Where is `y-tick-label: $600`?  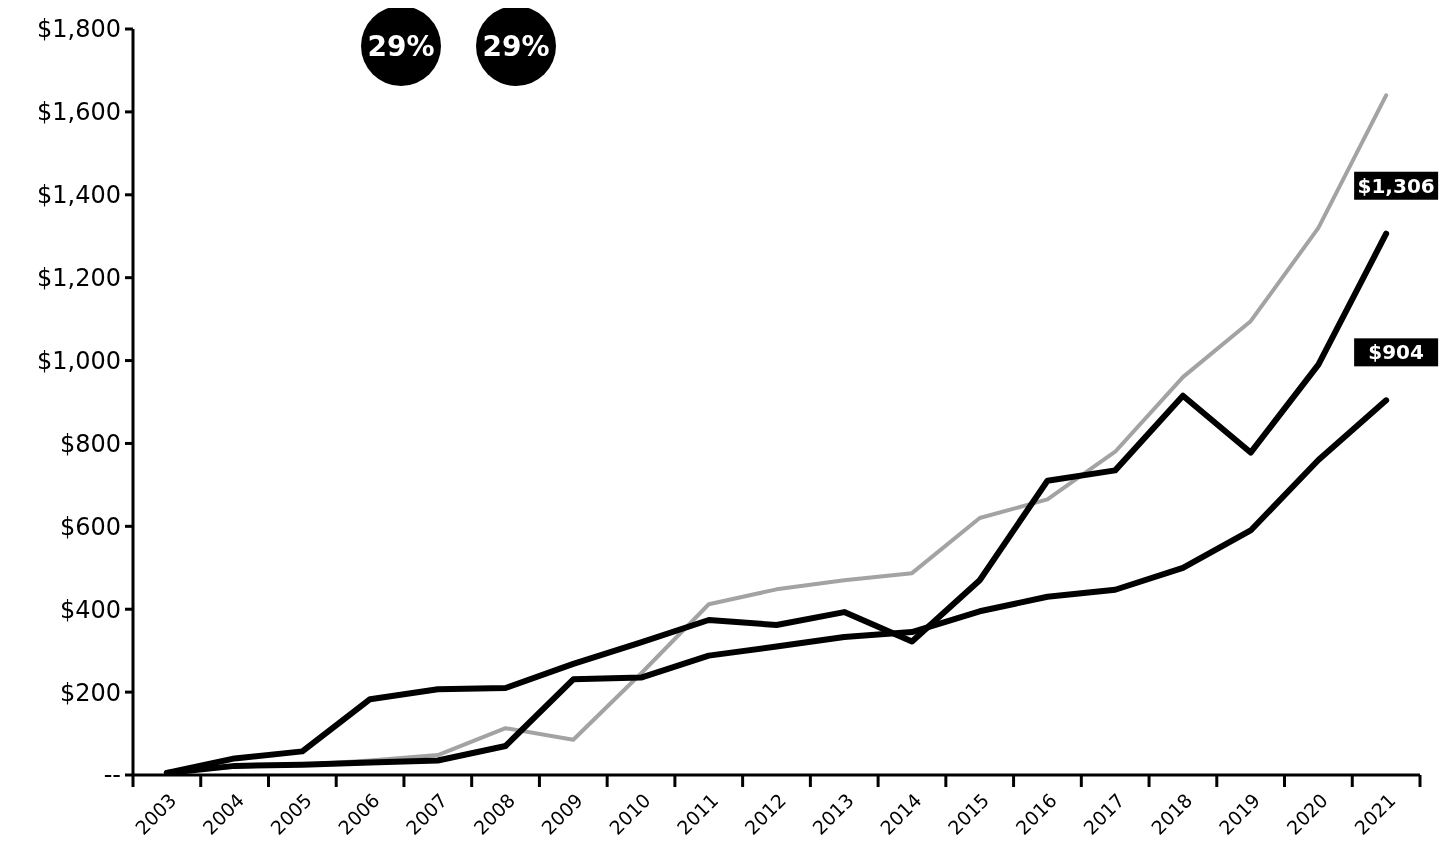 y-tick-label: $600 is located at coordinates (90, 526).